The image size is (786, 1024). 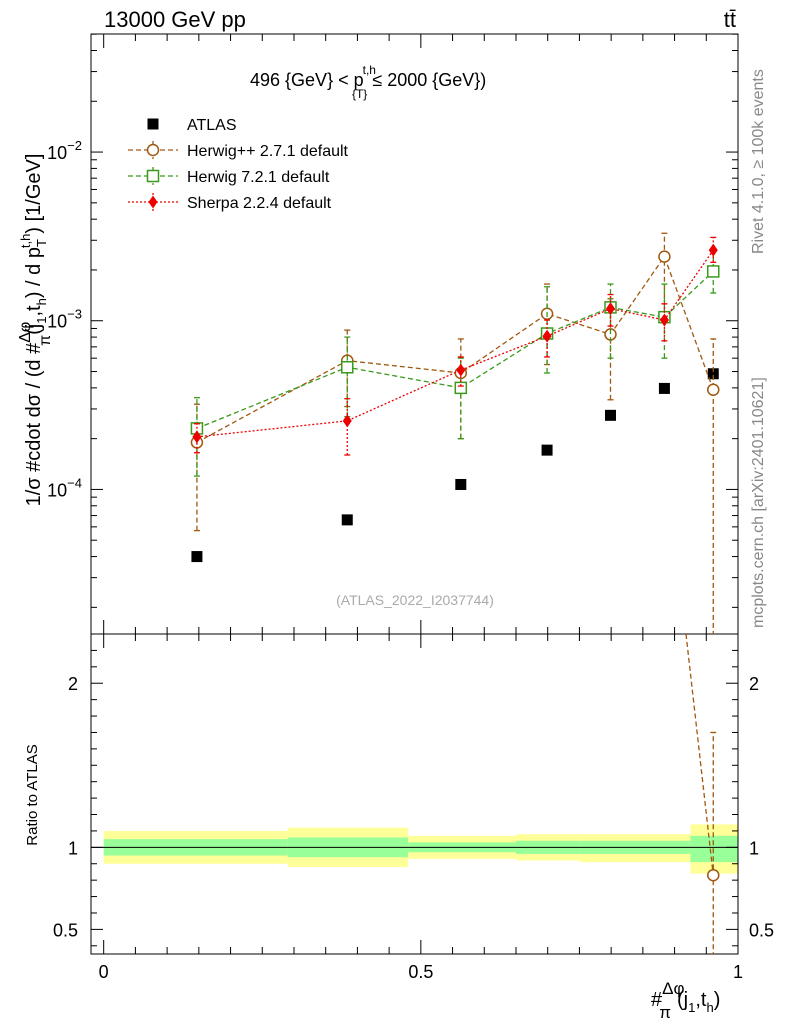 I want to click on legend-item-sherpa: Sherpa 2.2.4 default, so click(x=230, y=202).